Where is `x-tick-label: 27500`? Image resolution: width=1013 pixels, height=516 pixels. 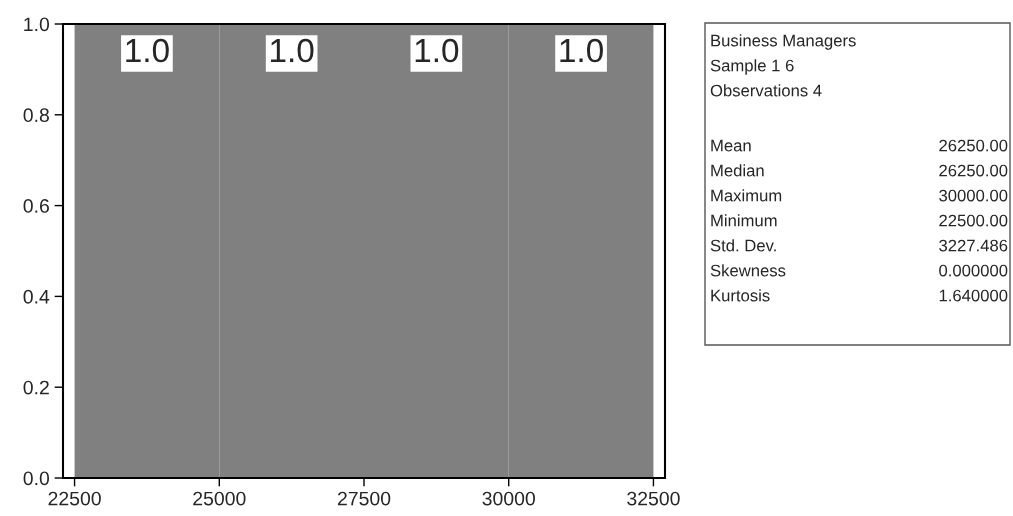 x-tick-label: 27500 is located at coordinates (364, 498).